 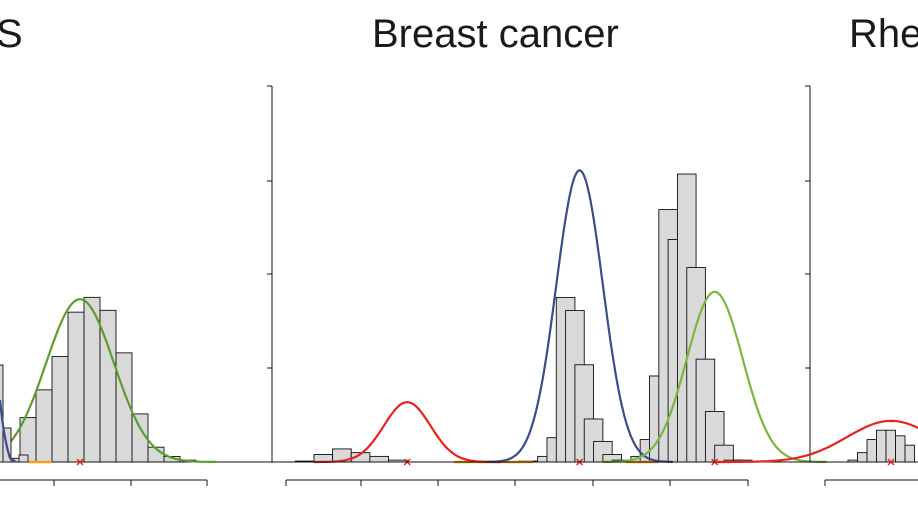 What do you see at coordinates (11, 34) in the screenshot?
I see `left-panel-title: S` at bounding box center [11, 34].